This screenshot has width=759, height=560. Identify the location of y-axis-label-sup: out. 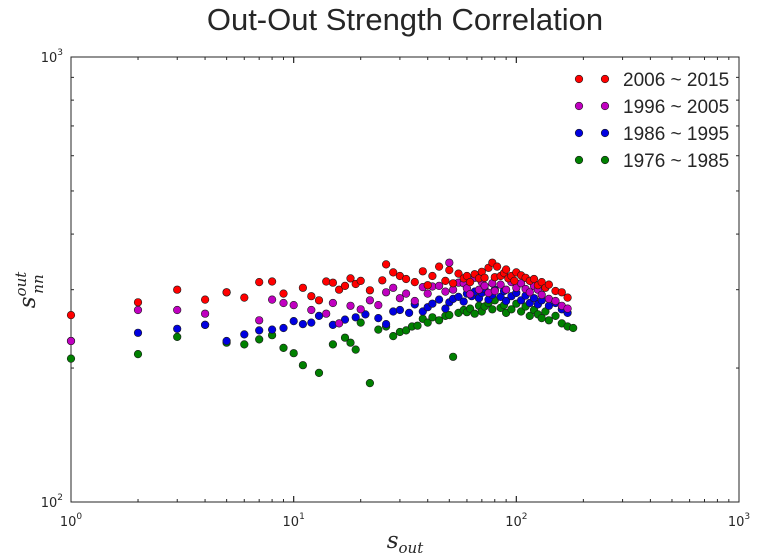
(21, 284).